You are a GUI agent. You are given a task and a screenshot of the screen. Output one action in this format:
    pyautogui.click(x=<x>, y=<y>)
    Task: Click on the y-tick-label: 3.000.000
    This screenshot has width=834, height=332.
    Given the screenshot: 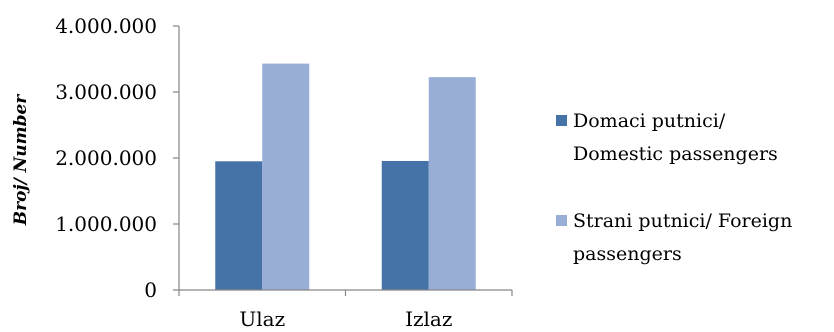 What is the action you would take?
    pyautogui.click(x=106, y=92)
    